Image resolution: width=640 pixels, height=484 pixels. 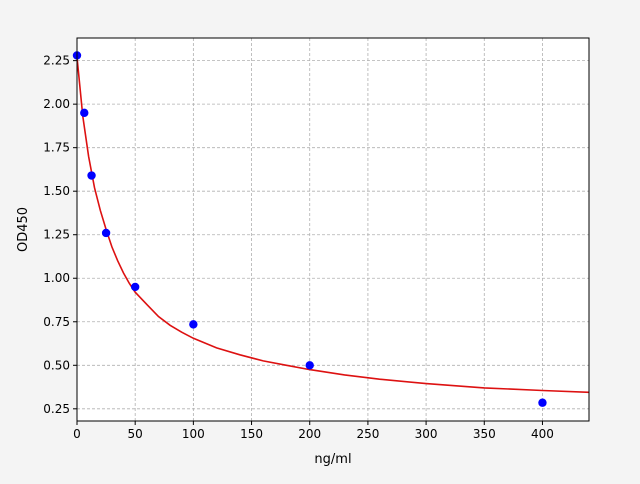 What do you see at coordinates (484, 434) in the screenshot?
I see `x-tick-label: 350` at bounding box center [484, 434].